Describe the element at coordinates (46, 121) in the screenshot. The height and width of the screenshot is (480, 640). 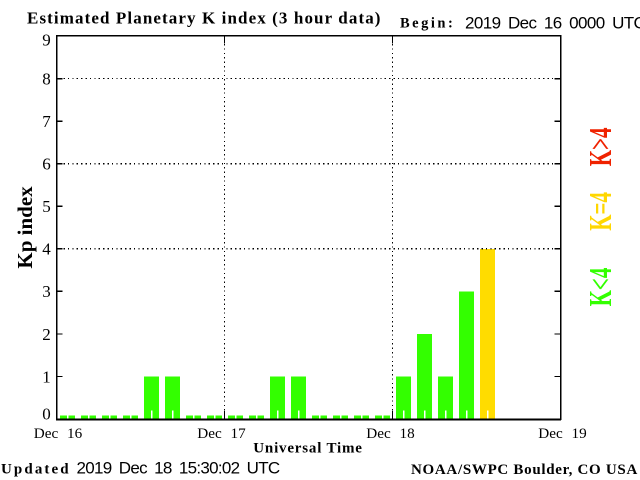
I see `svg-text: 7` at that location.